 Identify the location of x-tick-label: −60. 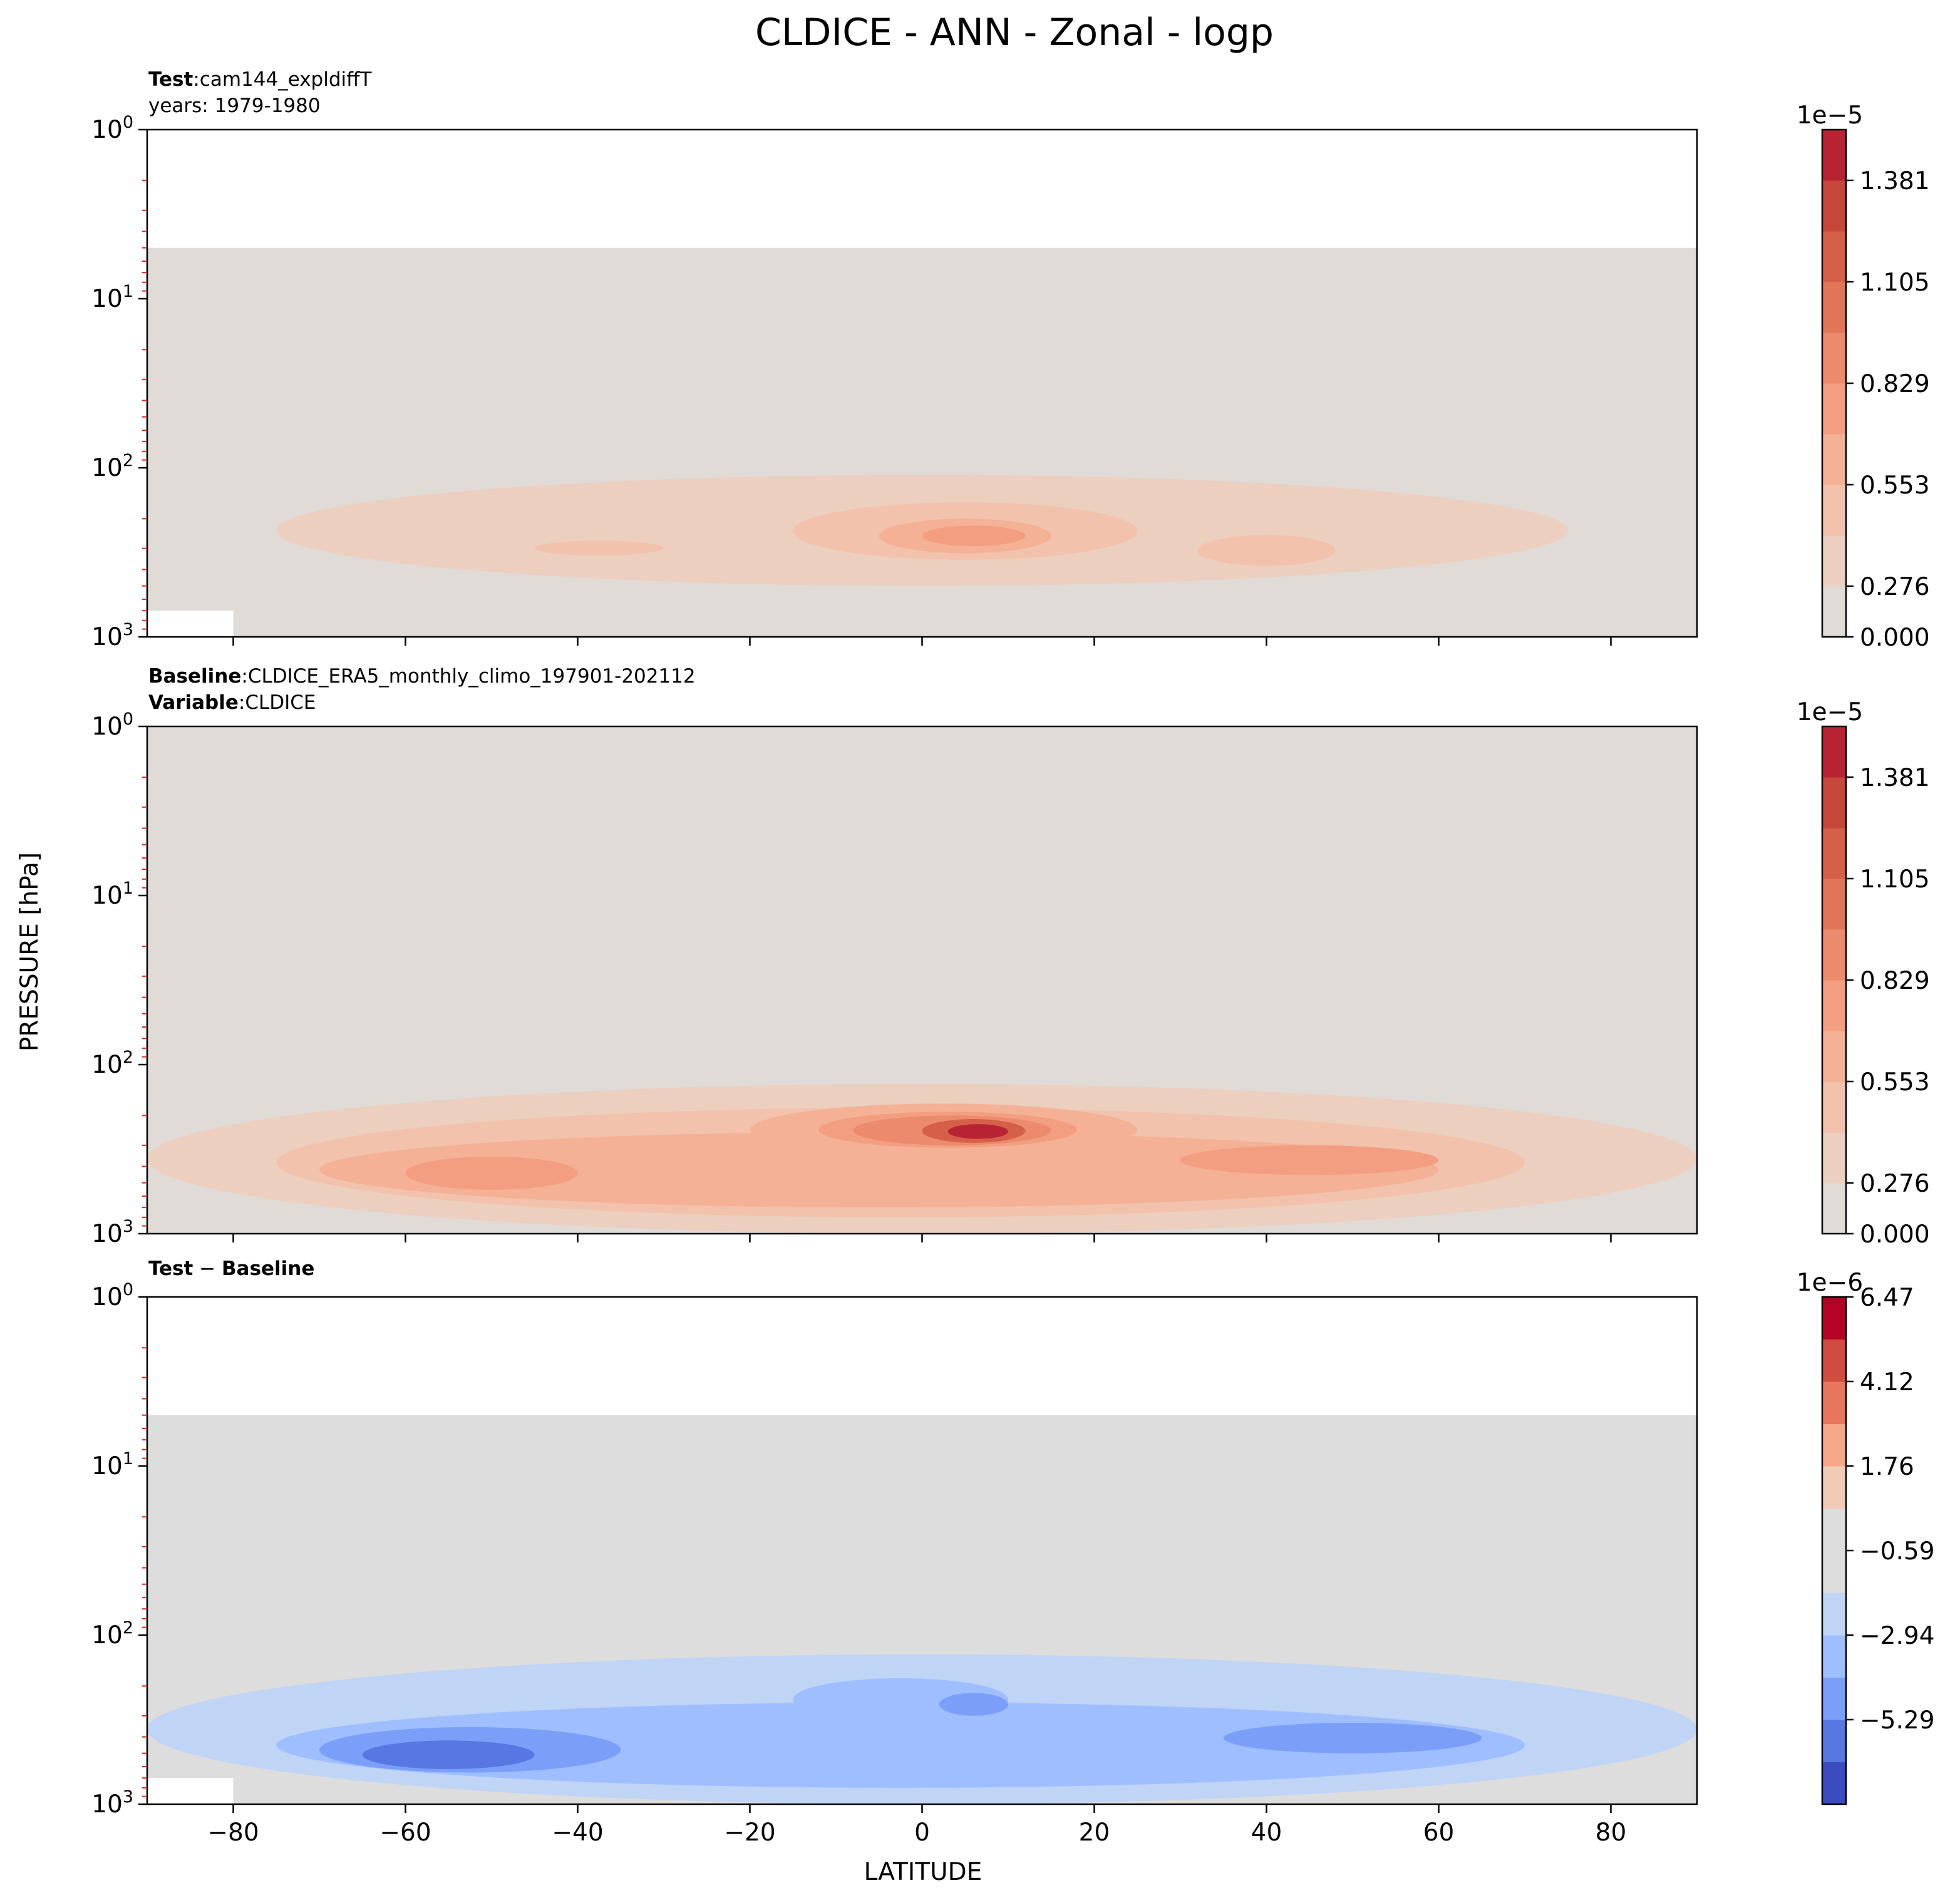
(405, 1833).